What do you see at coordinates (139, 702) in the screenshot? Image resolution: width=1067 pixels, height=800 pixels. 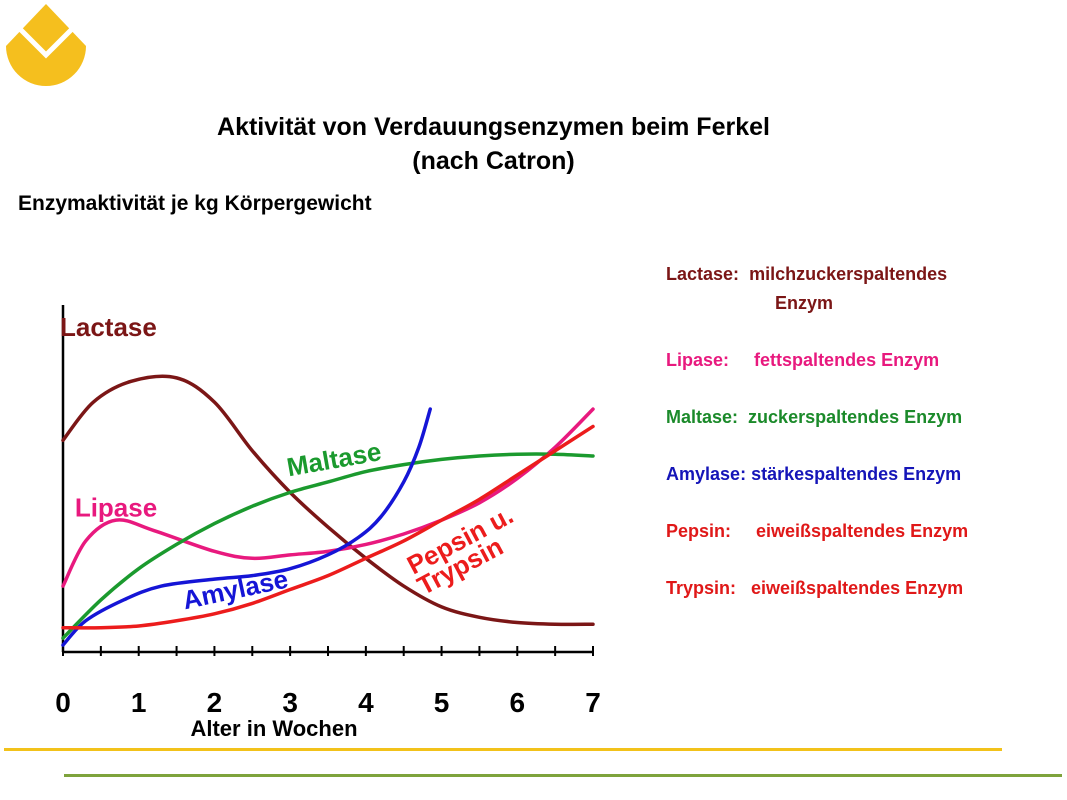 I see `x-tick-label: 1` at bounding box center [139, 702].